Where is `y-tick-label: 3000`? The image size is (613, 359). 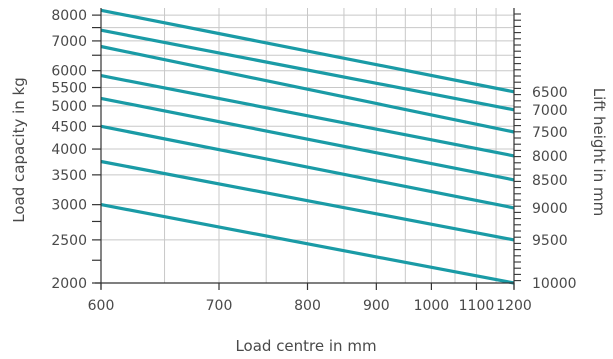
y-tick-label: 3000 is located at coordinates (69, 206).